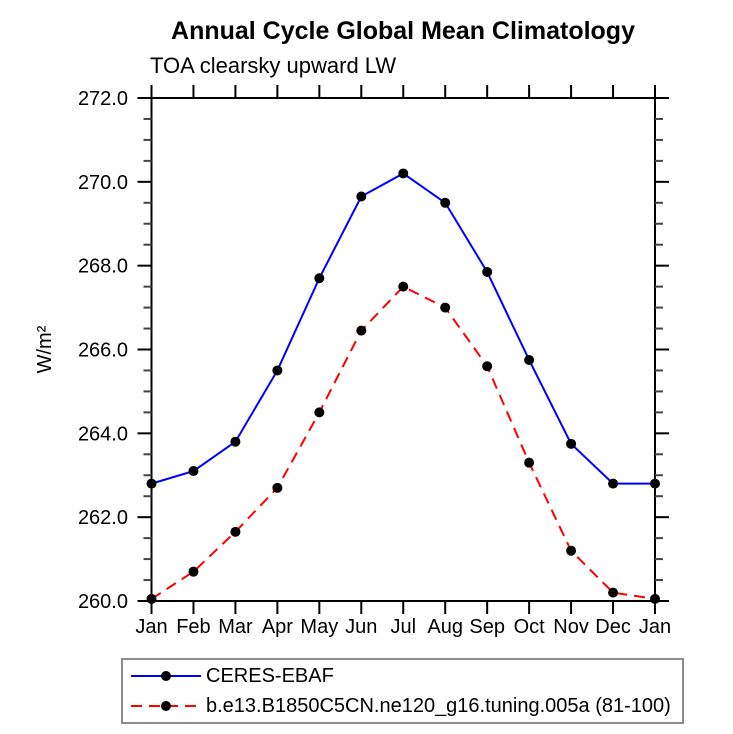  I want to click on y-tick-label: 264.0, so click(103, 434).